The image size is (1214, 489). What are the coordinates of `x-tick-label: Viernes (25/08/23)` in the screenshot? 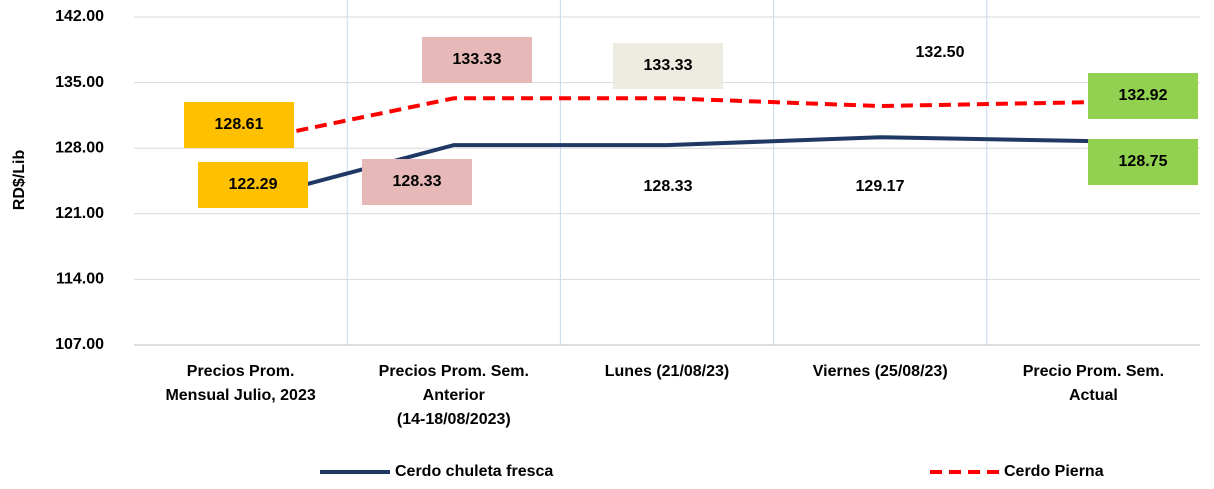 It's located at (880, 371).